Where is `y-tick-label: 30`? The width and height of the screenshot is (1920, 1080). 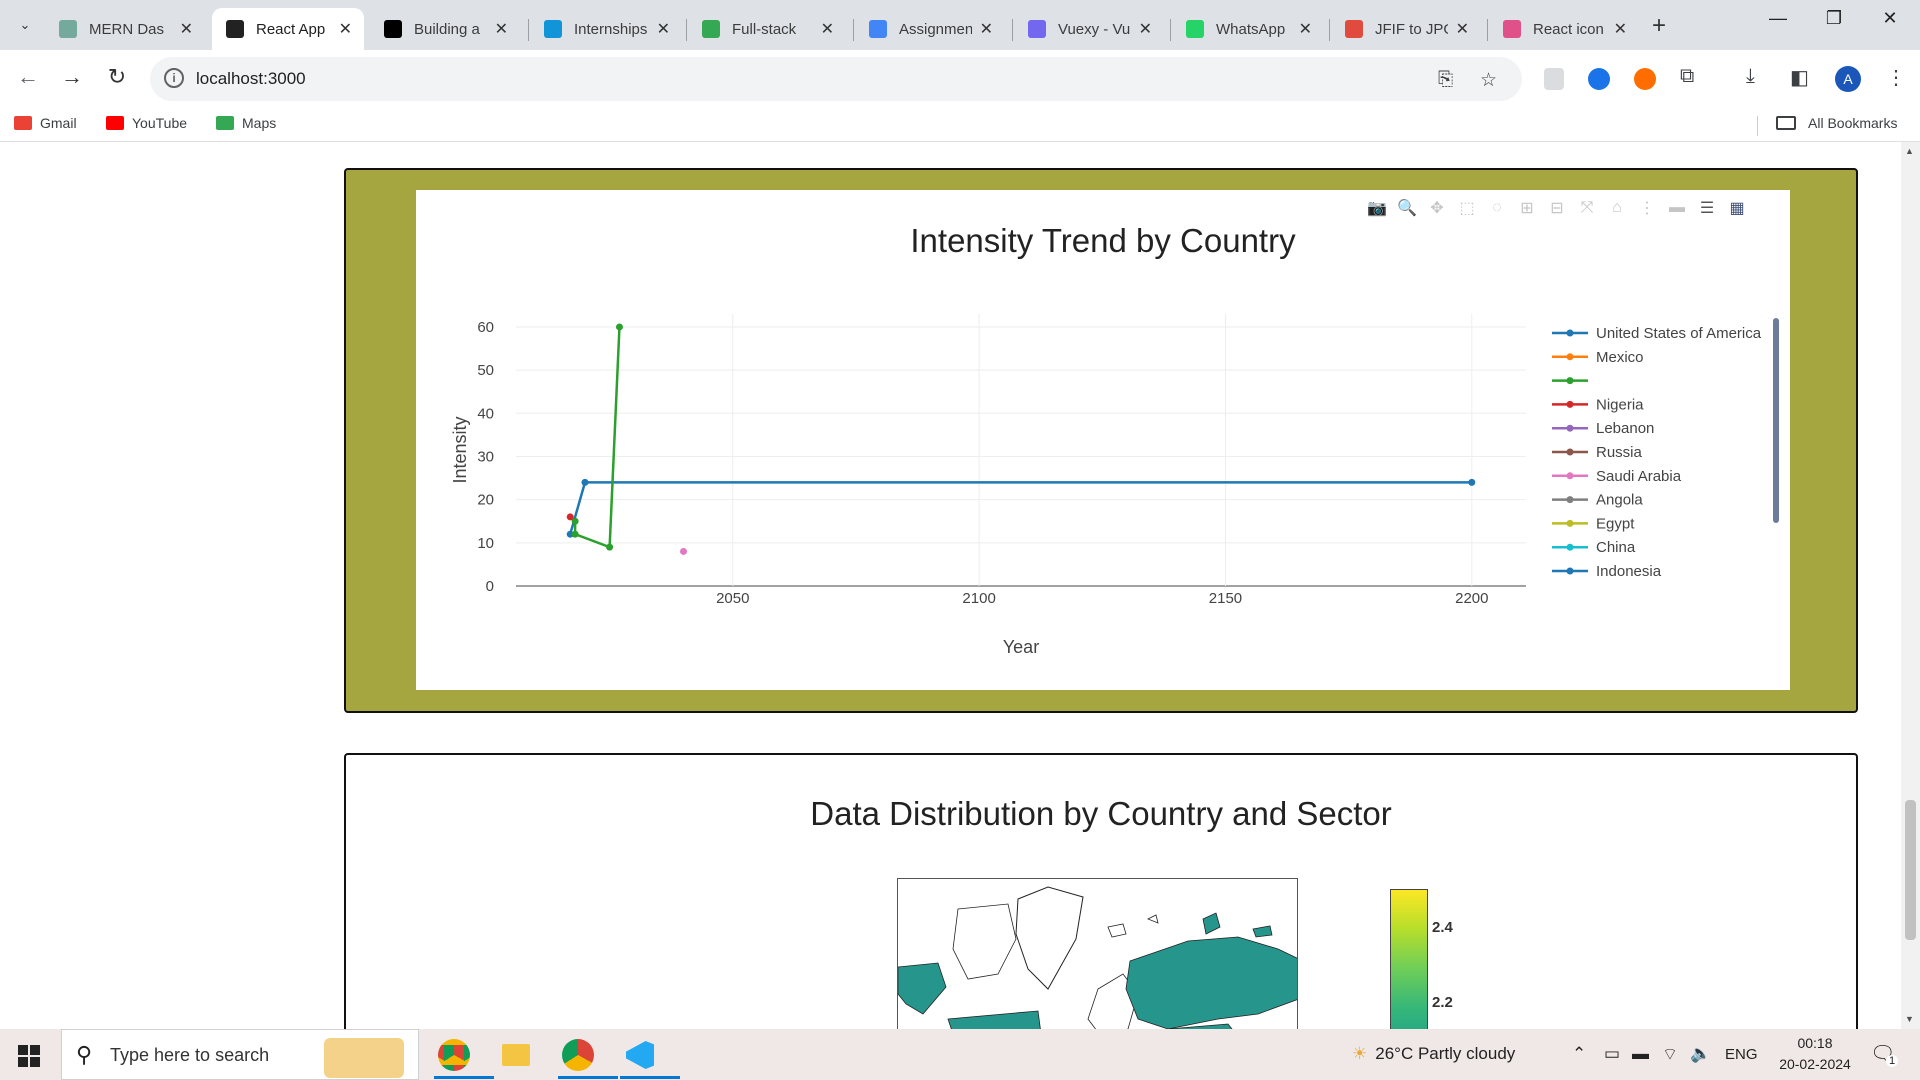 y-tick-label: 30 is located at coordinates (485, 456).